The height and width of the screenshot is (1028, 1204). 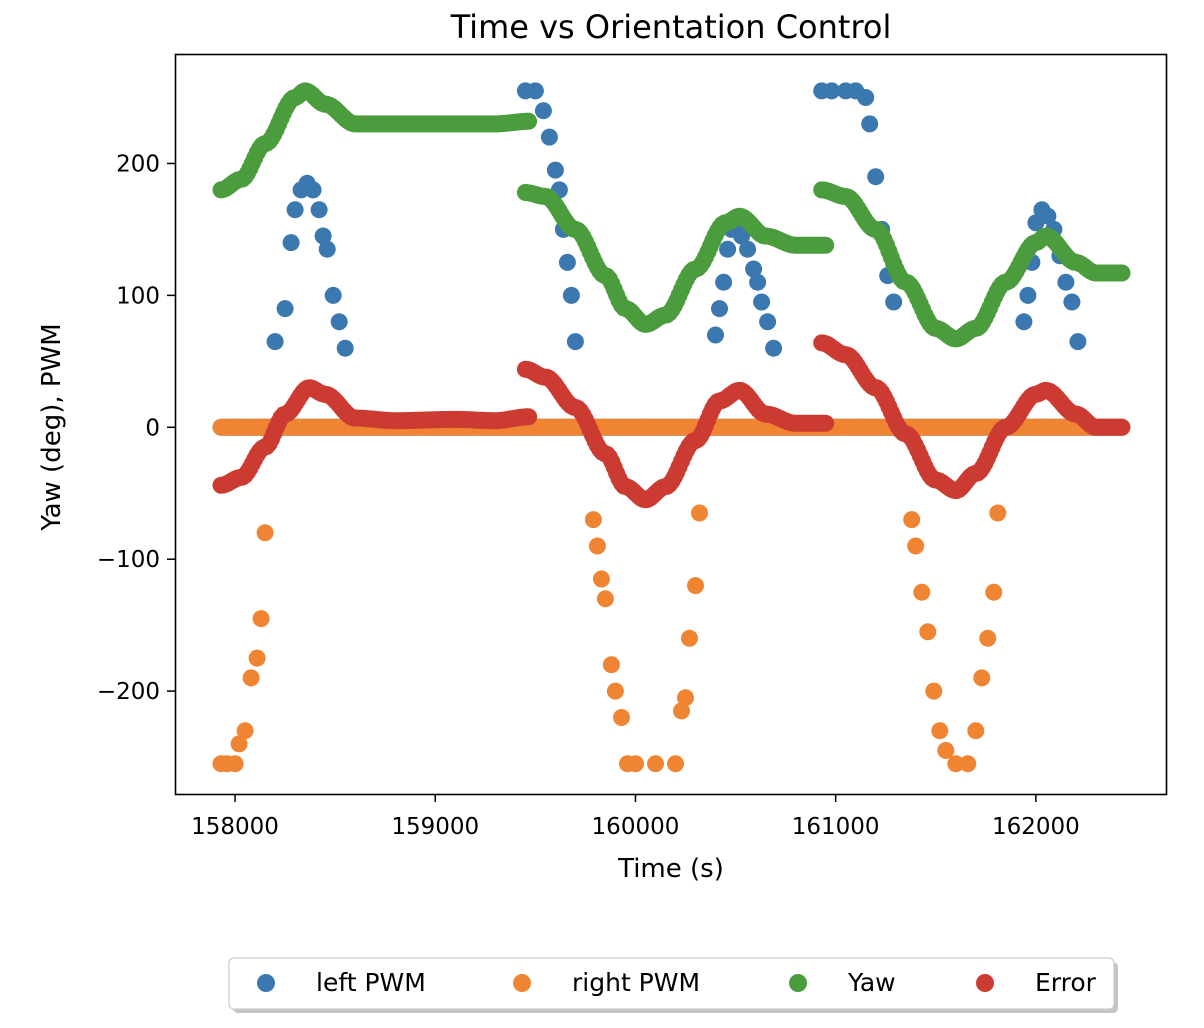 What do you see at coordinates (435, 827) in the screenshot?
I see `x-tick-label: 159000` at bounding box center [435, 827].